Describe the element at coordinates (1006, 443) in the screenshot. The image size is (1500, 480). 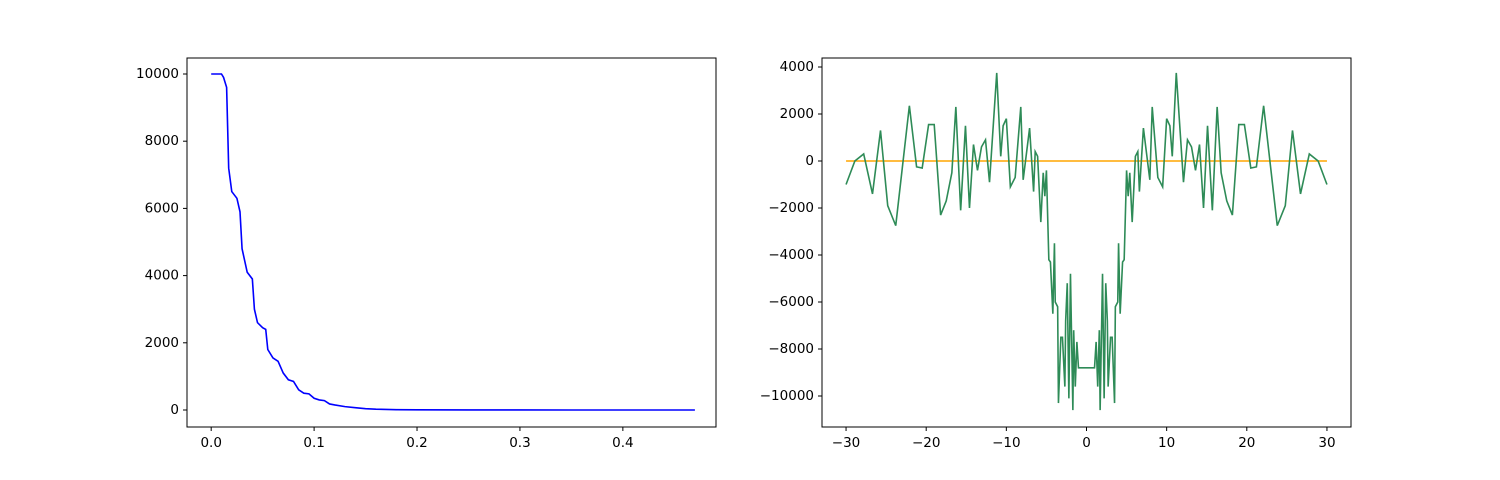
I see `x-tick-label: −10` at that location.